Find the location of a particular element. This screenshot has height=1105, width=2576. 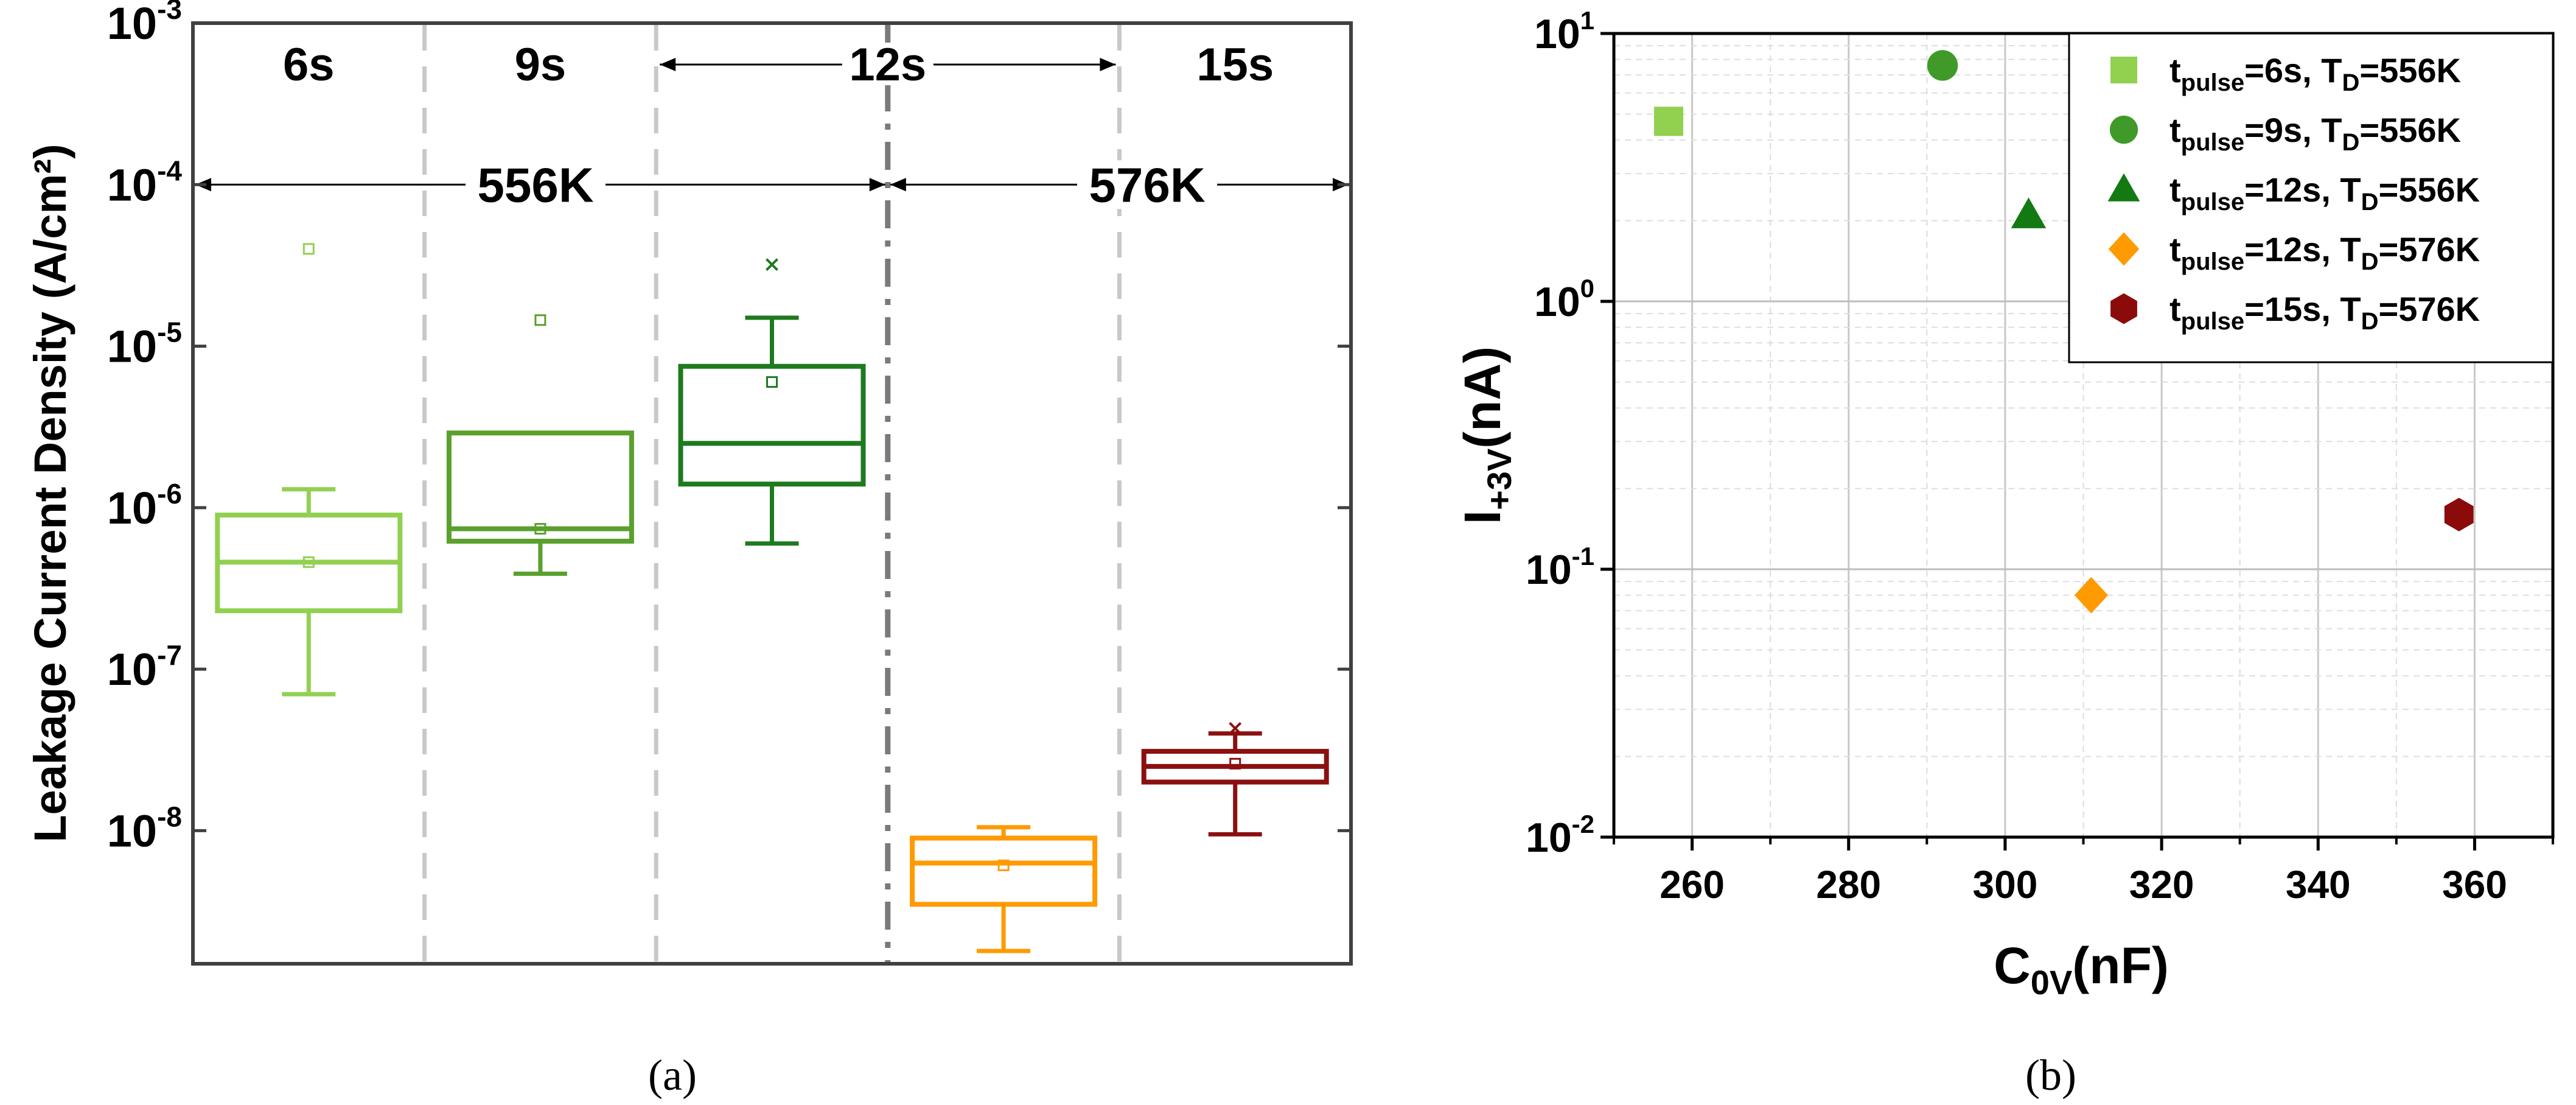

arrow-12s-head-right is located at coordinates (1108, 64).